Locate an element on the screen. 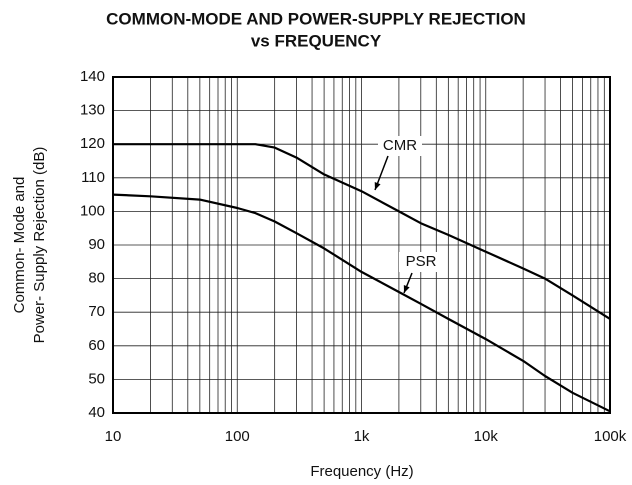 The height and width of the screenshot is (485, 632). y-axis-label: Power- Supply Rejection (dB) is located at coordinates (39, 245).